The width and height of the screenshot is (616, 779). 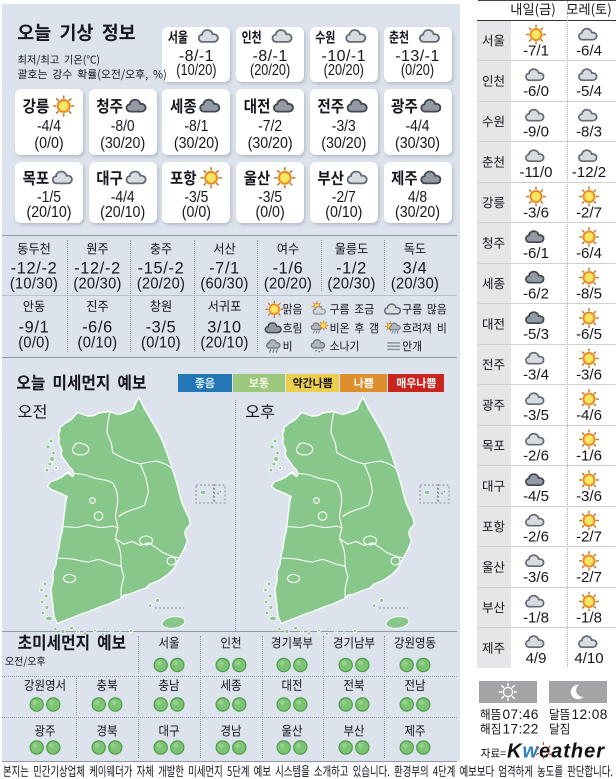 What do you see at coordinates (224, 328) in the screenshot?
I see `svg-text: 3/10` at bounding box center [224, 328].